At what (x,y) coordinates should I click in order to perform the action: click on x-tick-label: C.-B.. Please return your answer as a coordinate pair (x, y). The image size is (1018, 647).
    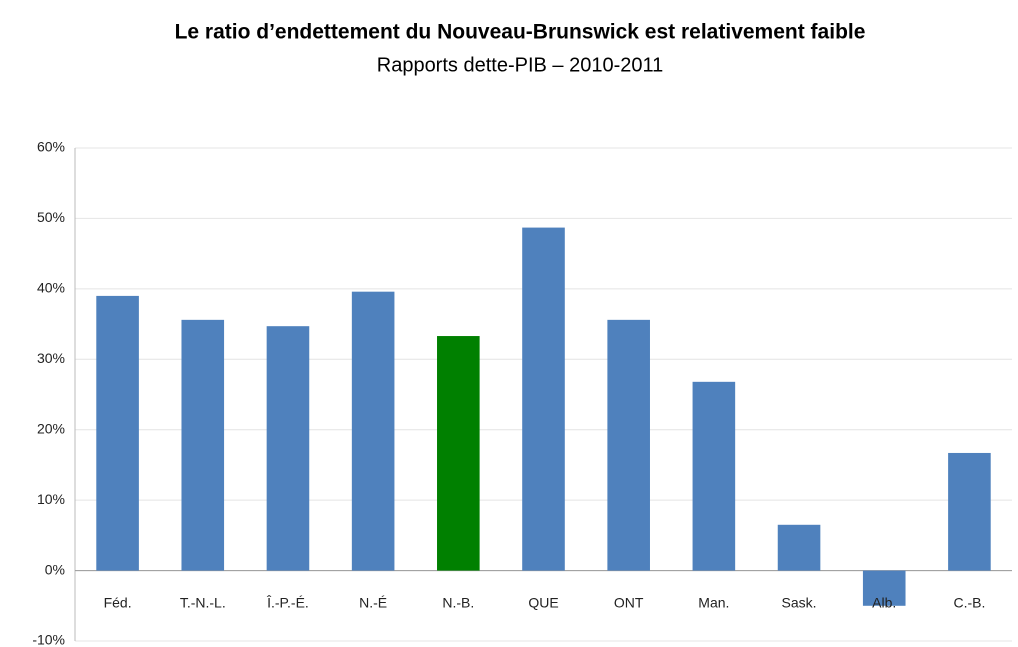
    Looking at the image, I should click on (969, 602).